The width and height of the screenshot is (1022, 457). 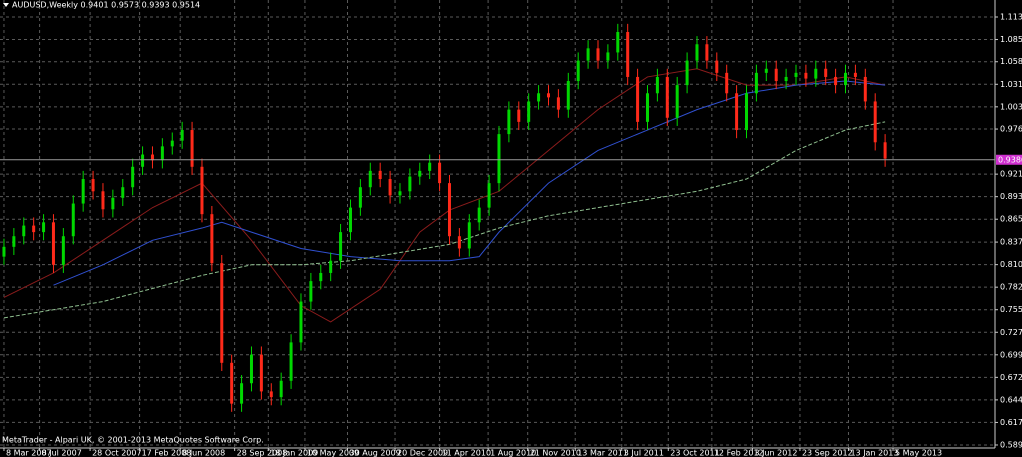 I want to click on x-tick-label: 8 Jun 2008, so click(x=203, y=453).